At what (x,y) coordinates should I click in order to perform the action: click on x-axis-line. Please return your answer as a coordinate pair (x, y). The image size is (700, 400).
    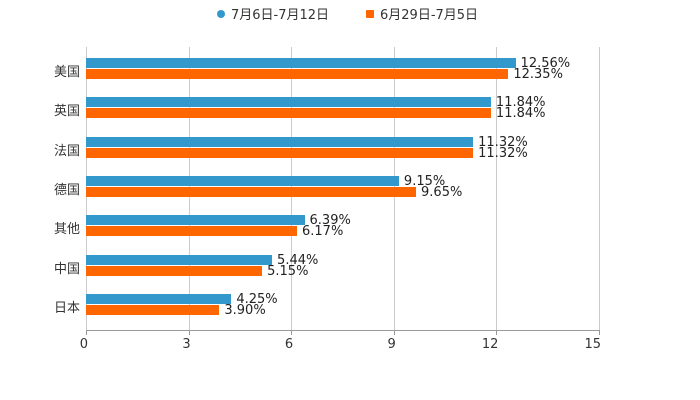
    Looking at the image, I should click on (343, 330).